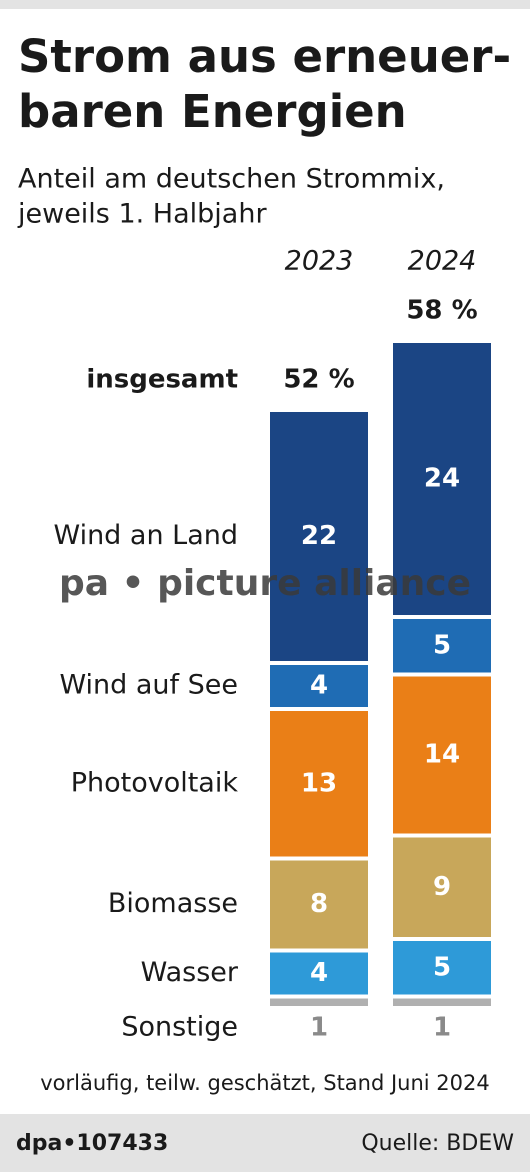 The height and width of the screenshot is (1172, 530). What do you see at coordinates (265, 4) in the screenshot?
I see `top-strip` at bounding box center [265, 4].